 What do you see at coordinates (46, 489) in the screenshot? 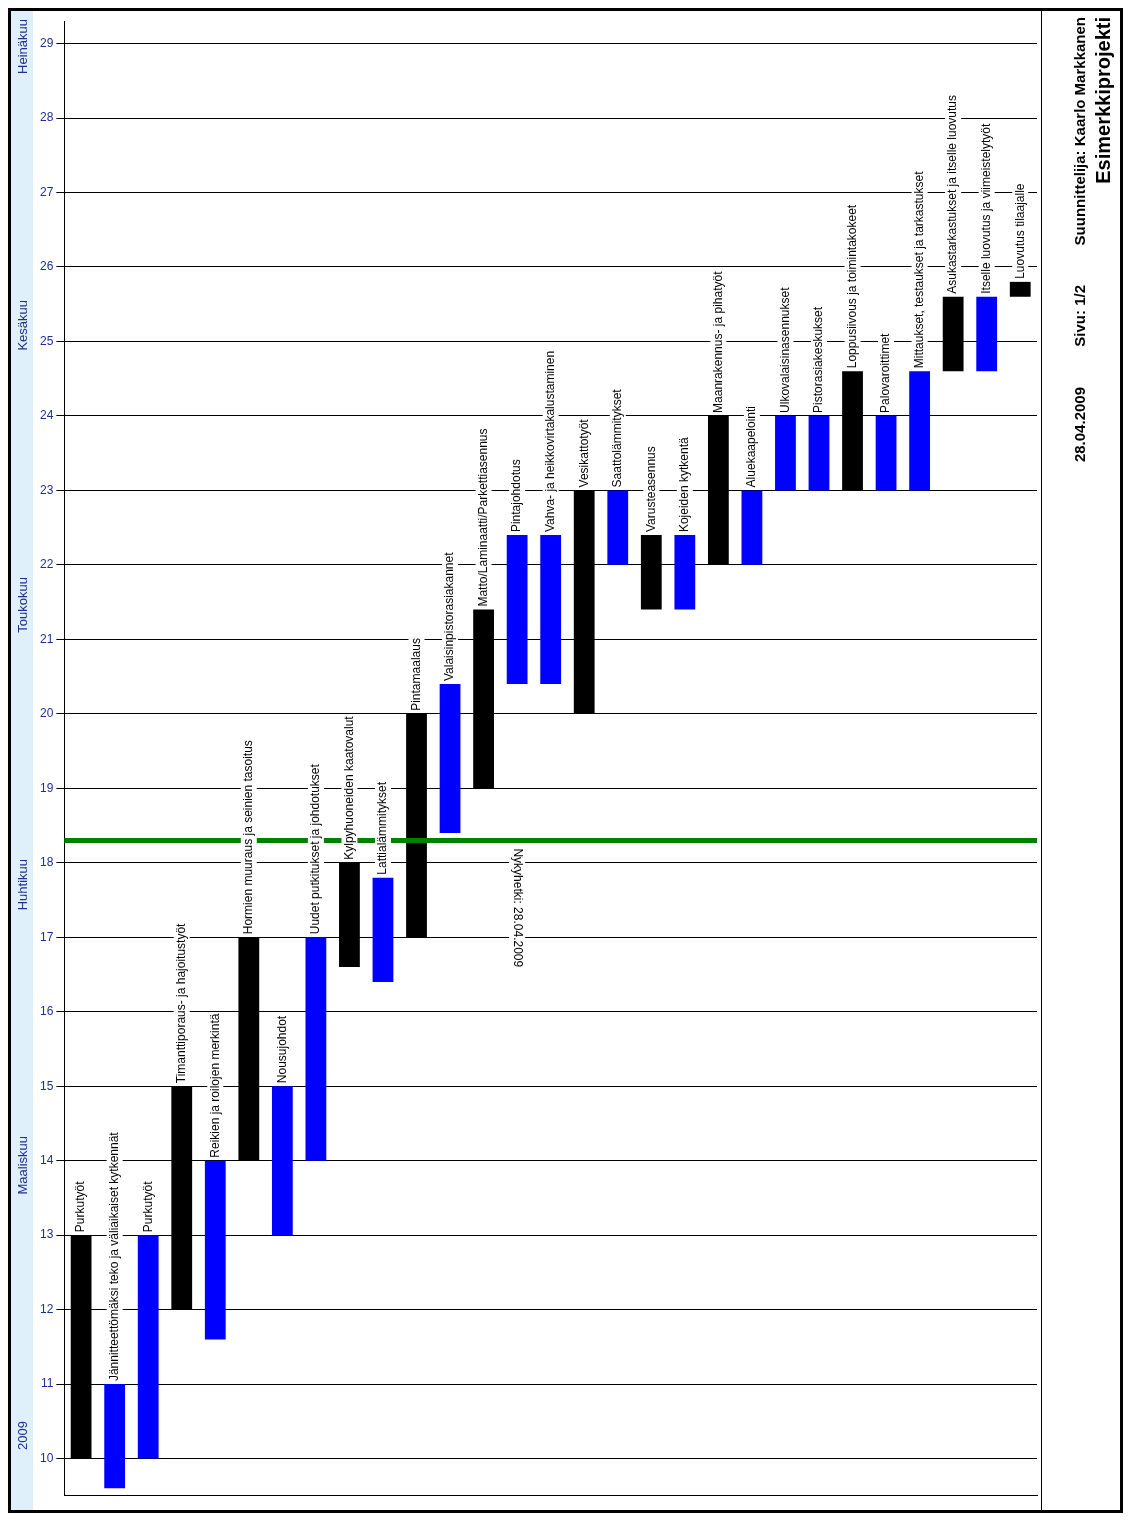
I see `y-tick-label: 23` at bounding box center [46, 489].